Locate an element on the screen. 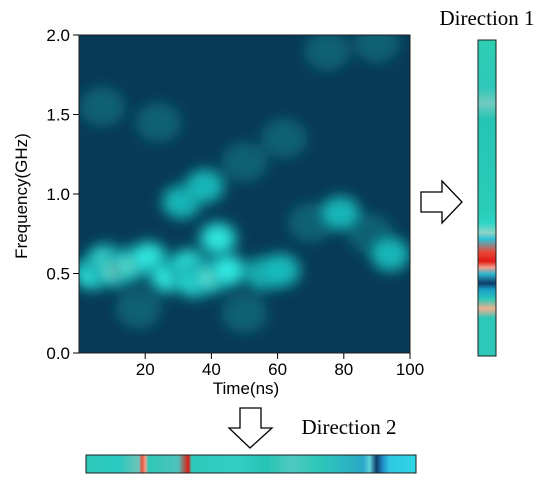  y-axis: 0.0 0.5 1.0 1.5 2.0 is located at coordinates (62, 194).